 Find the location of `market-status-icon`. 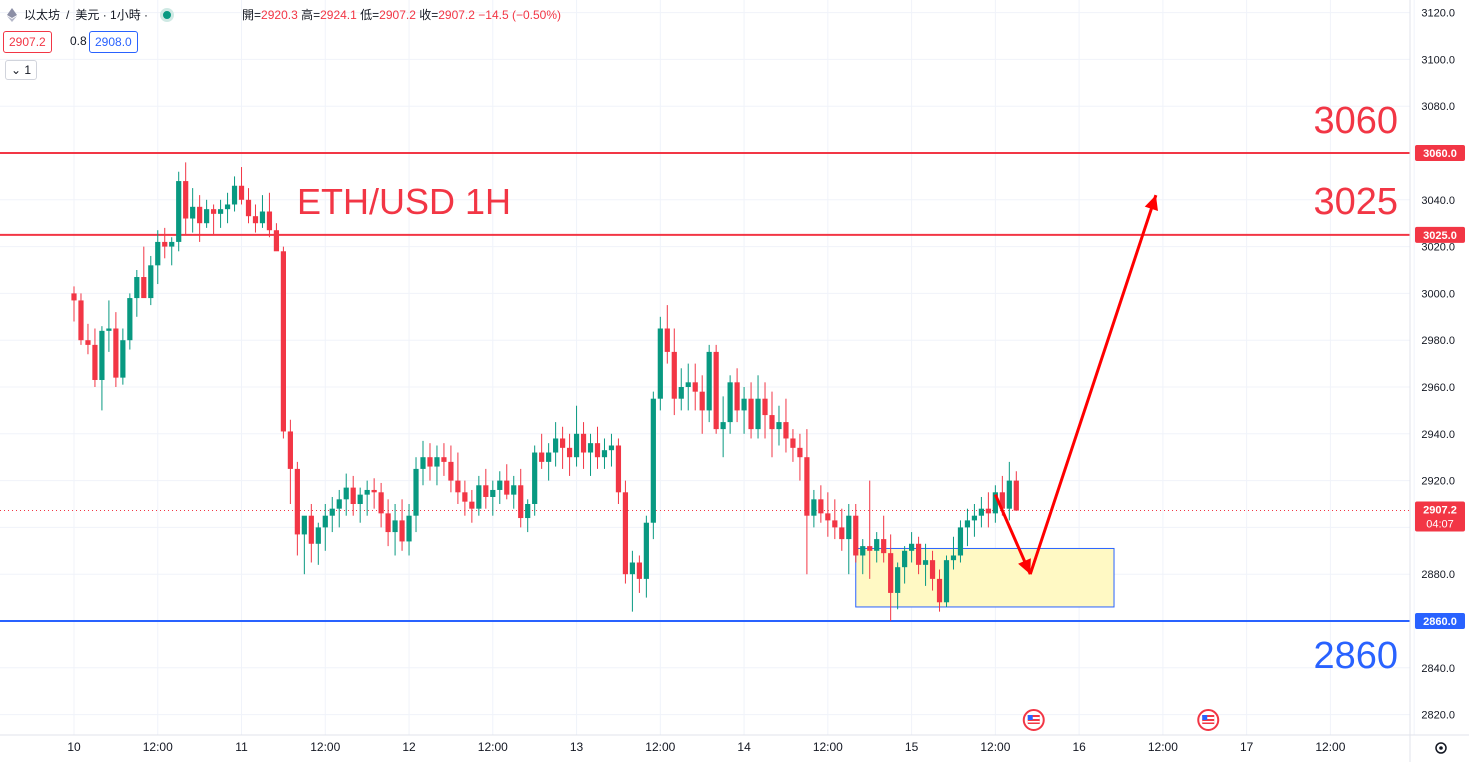

market-status-icon is located at coordinates (167, 14).